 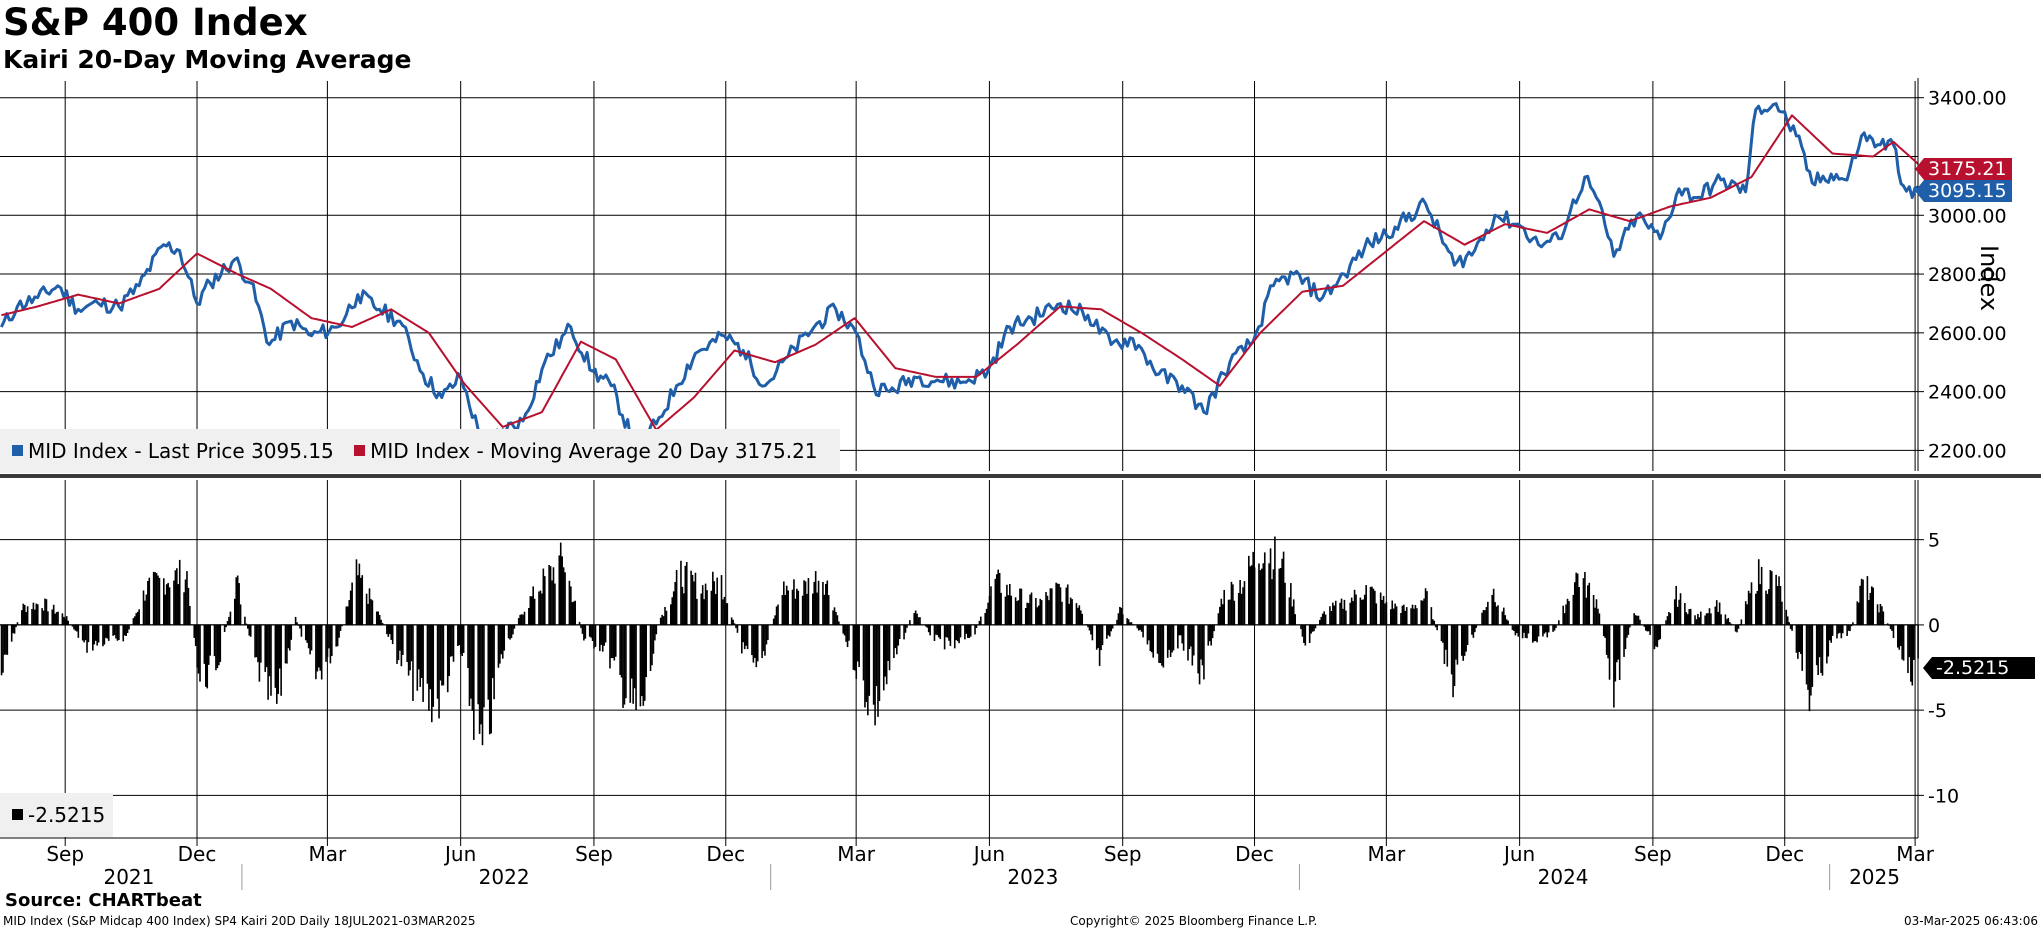 I want to click on footer-timestamp: 03-Mar-2025 06:43:06, so click(x=1970, y=921).